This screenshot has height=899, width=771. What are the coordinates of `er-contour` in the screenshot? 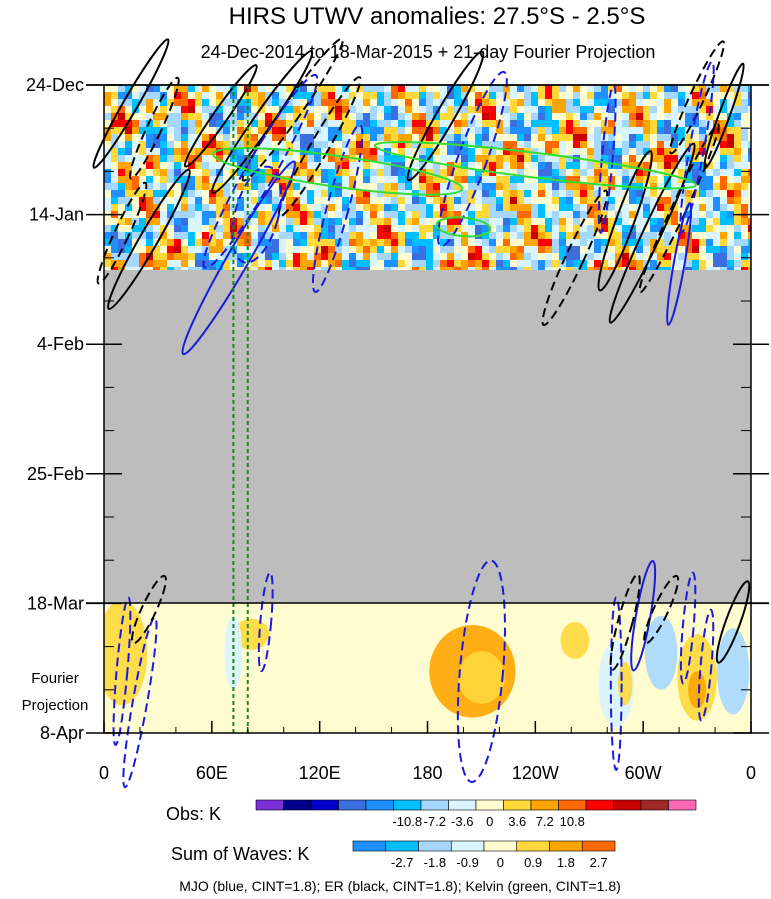 It's located at (154, 128).